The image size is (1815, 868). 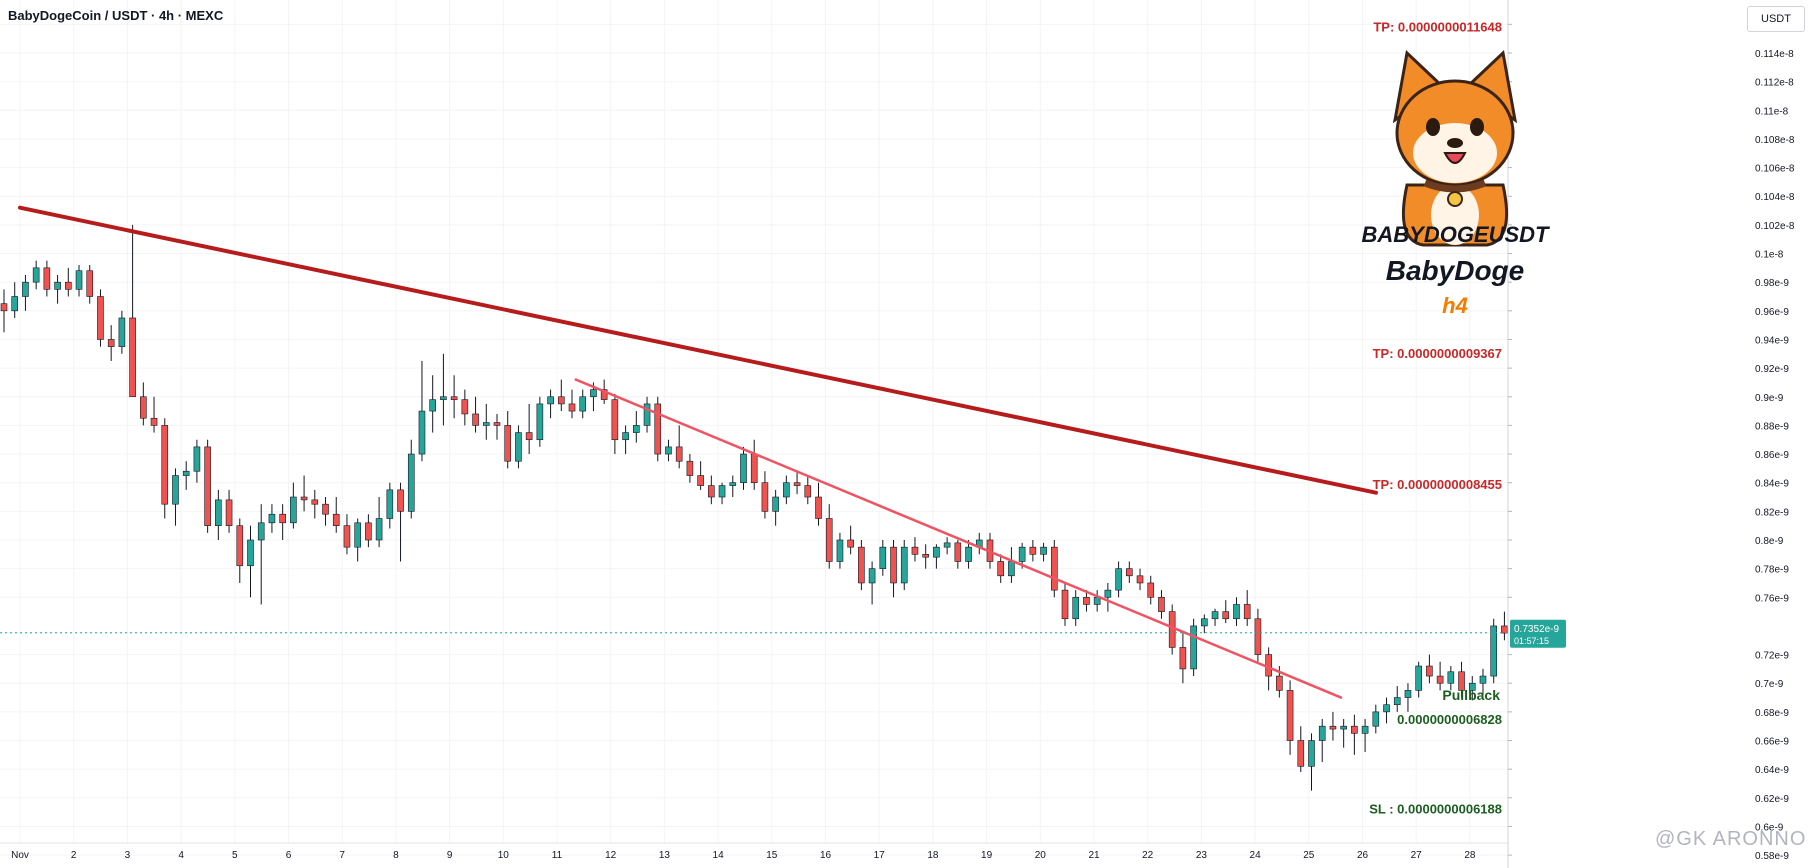 What do you see at coordinates (1536, 629) in the screenshot?
I see `last-price-value: 0.7352e-9` at bounding box center [1536, 629].